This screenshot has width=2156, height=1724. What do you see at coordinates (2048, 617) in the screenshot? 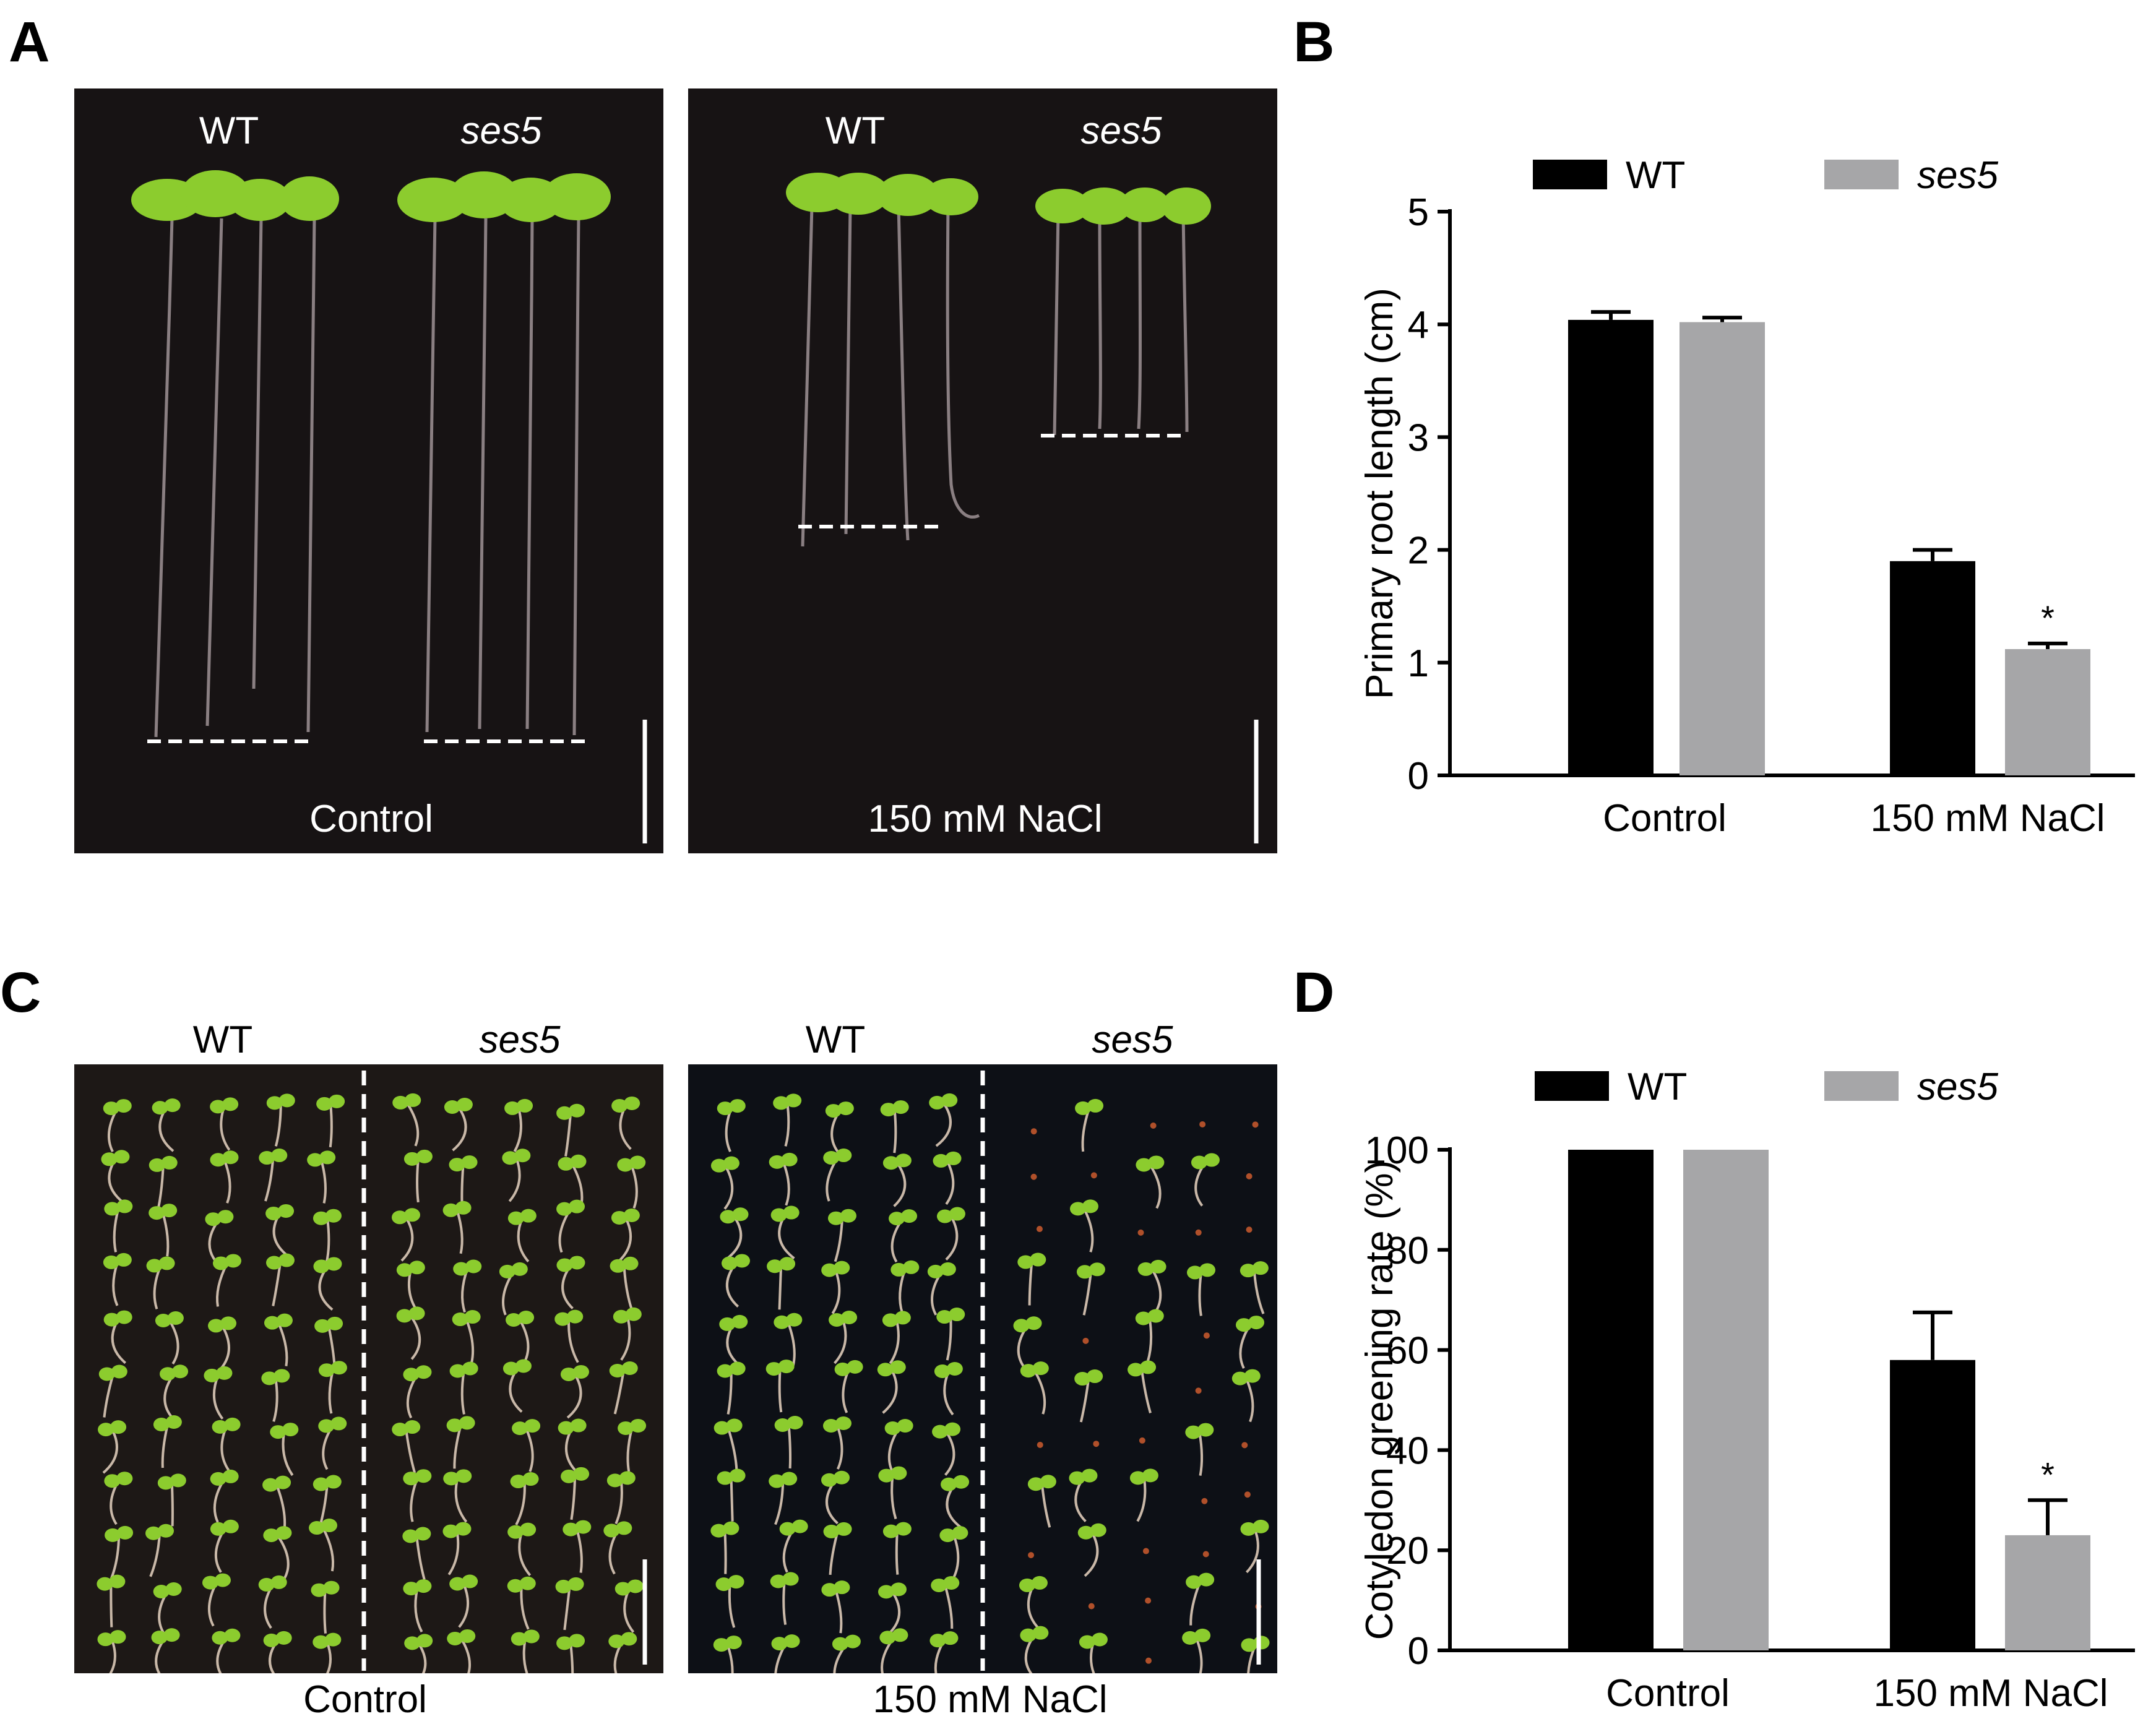
I see `significance-annotation: *` at bounding box center [2048, 617].